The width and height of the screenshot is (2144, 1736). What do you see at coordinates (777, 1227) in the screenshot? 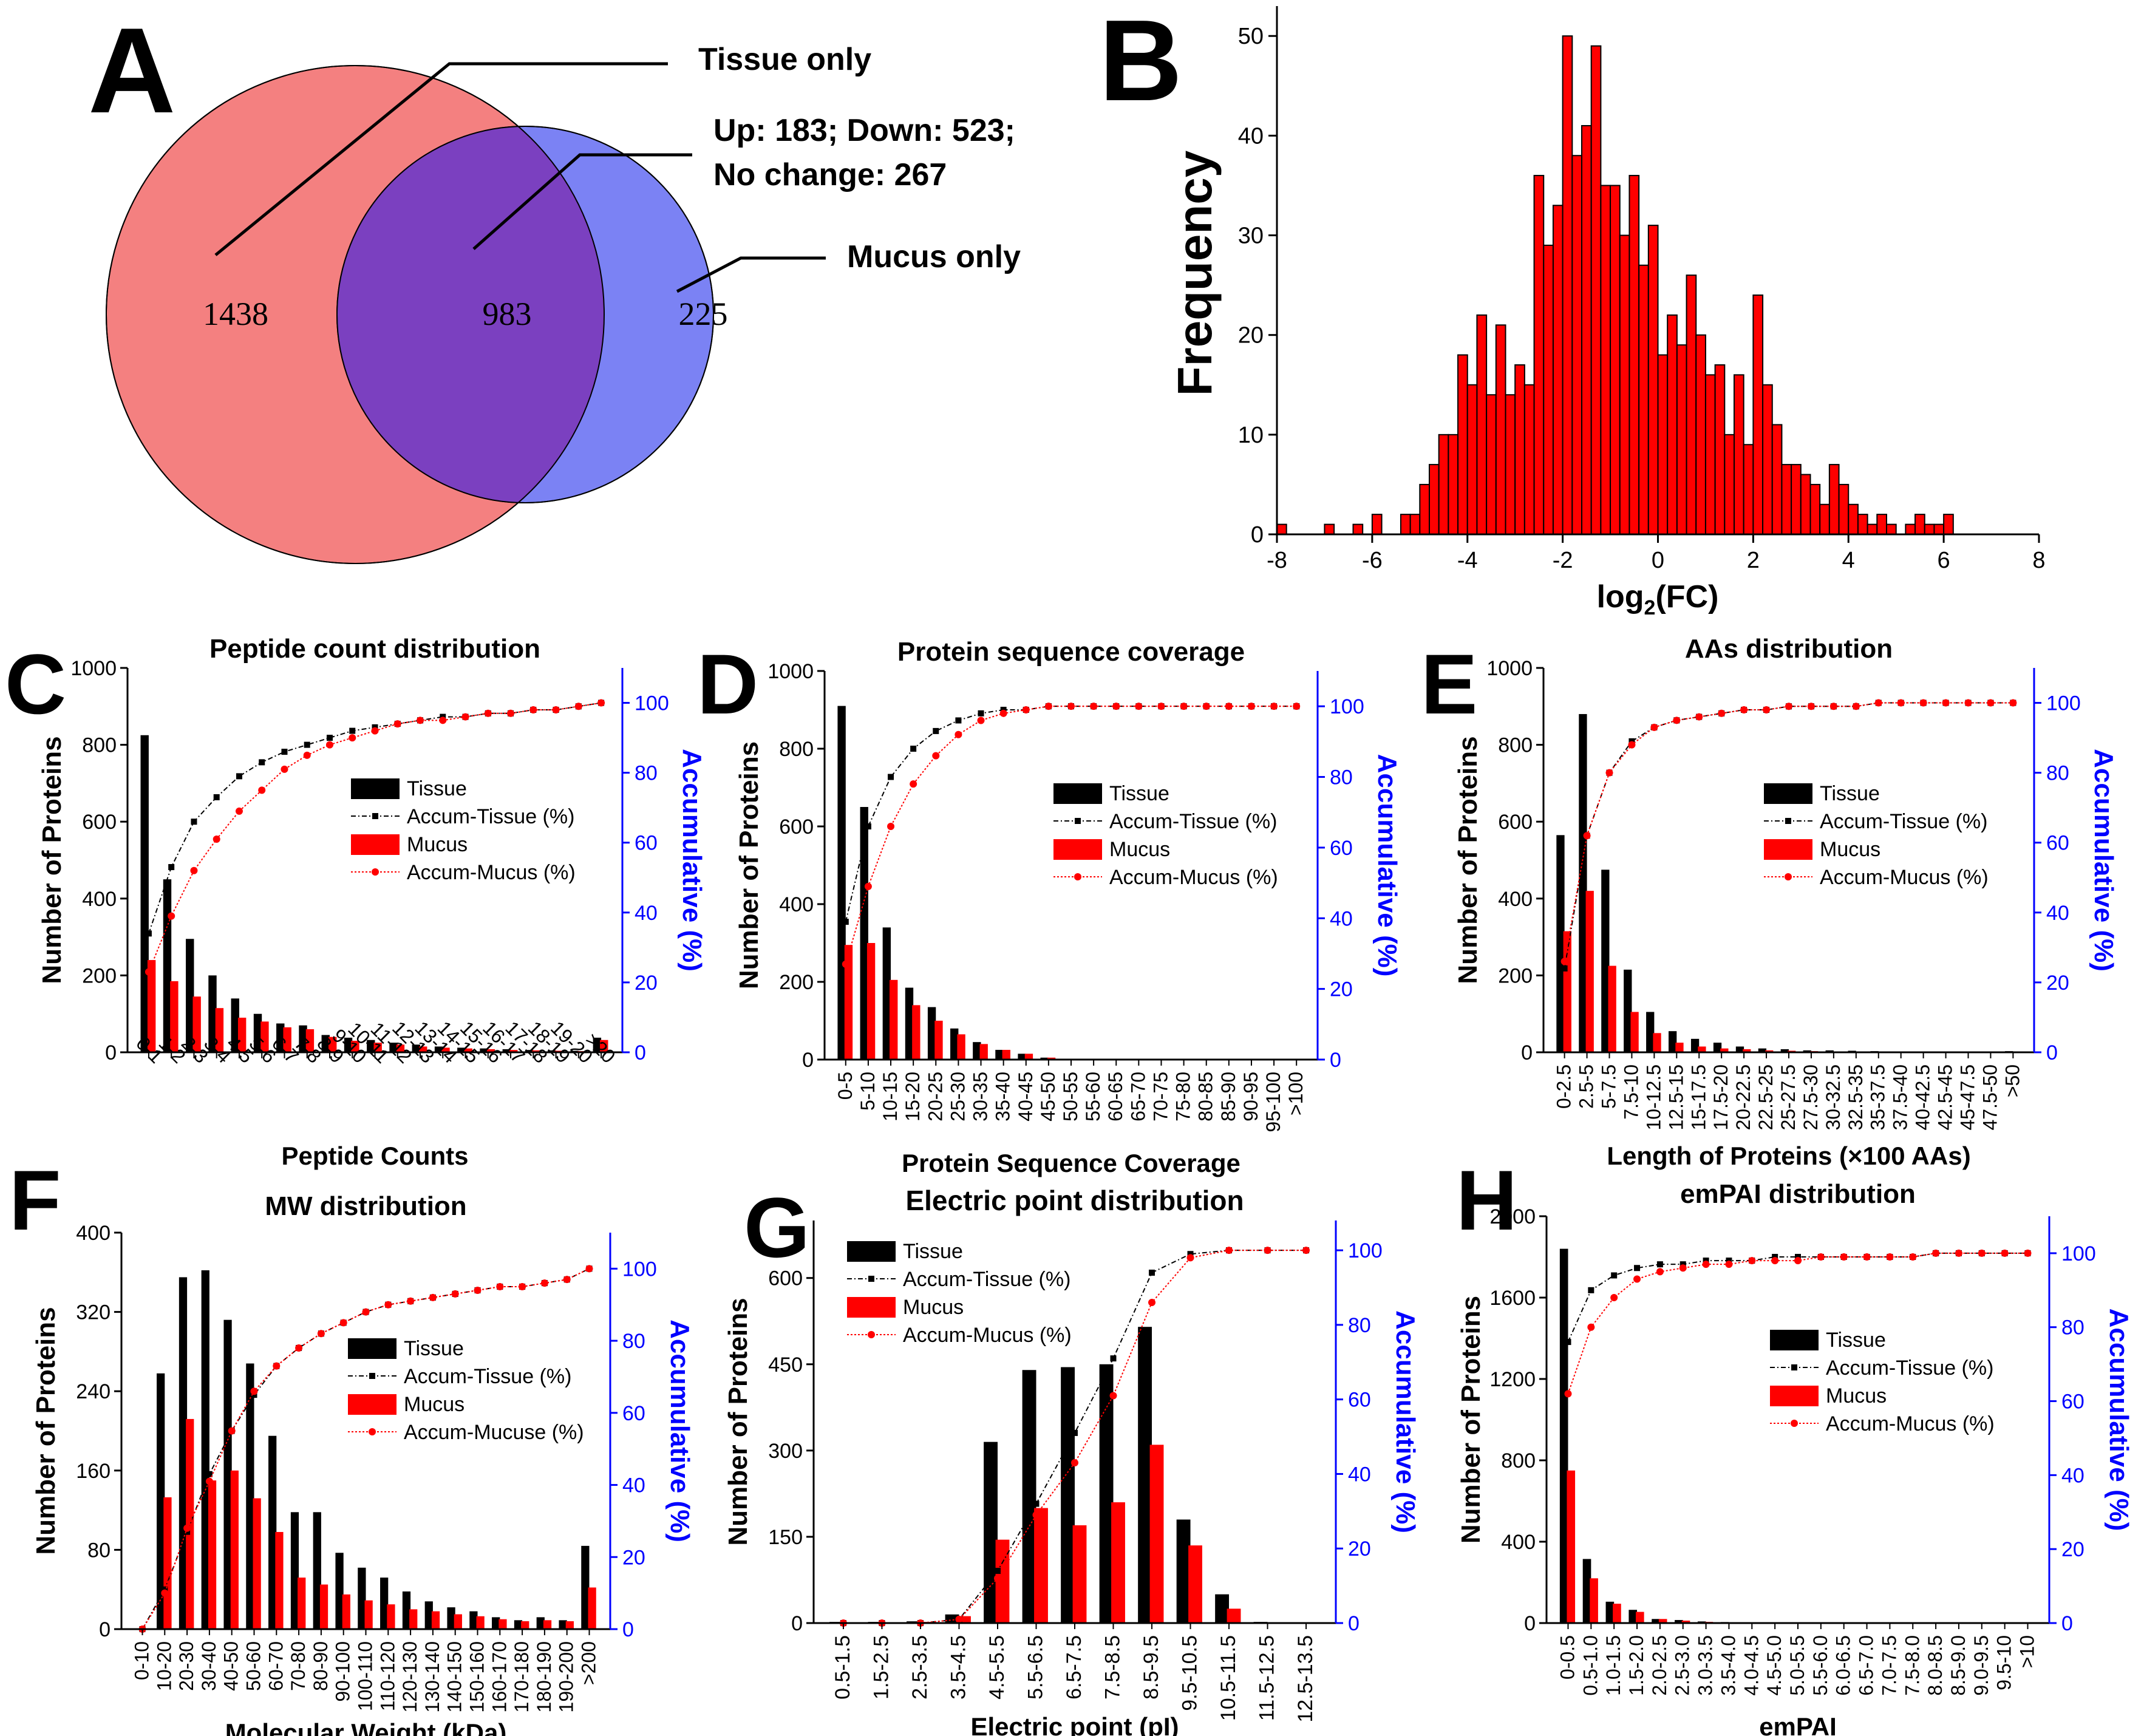
I see `panel-letter-g: G` at bounding box center [777, 1227].